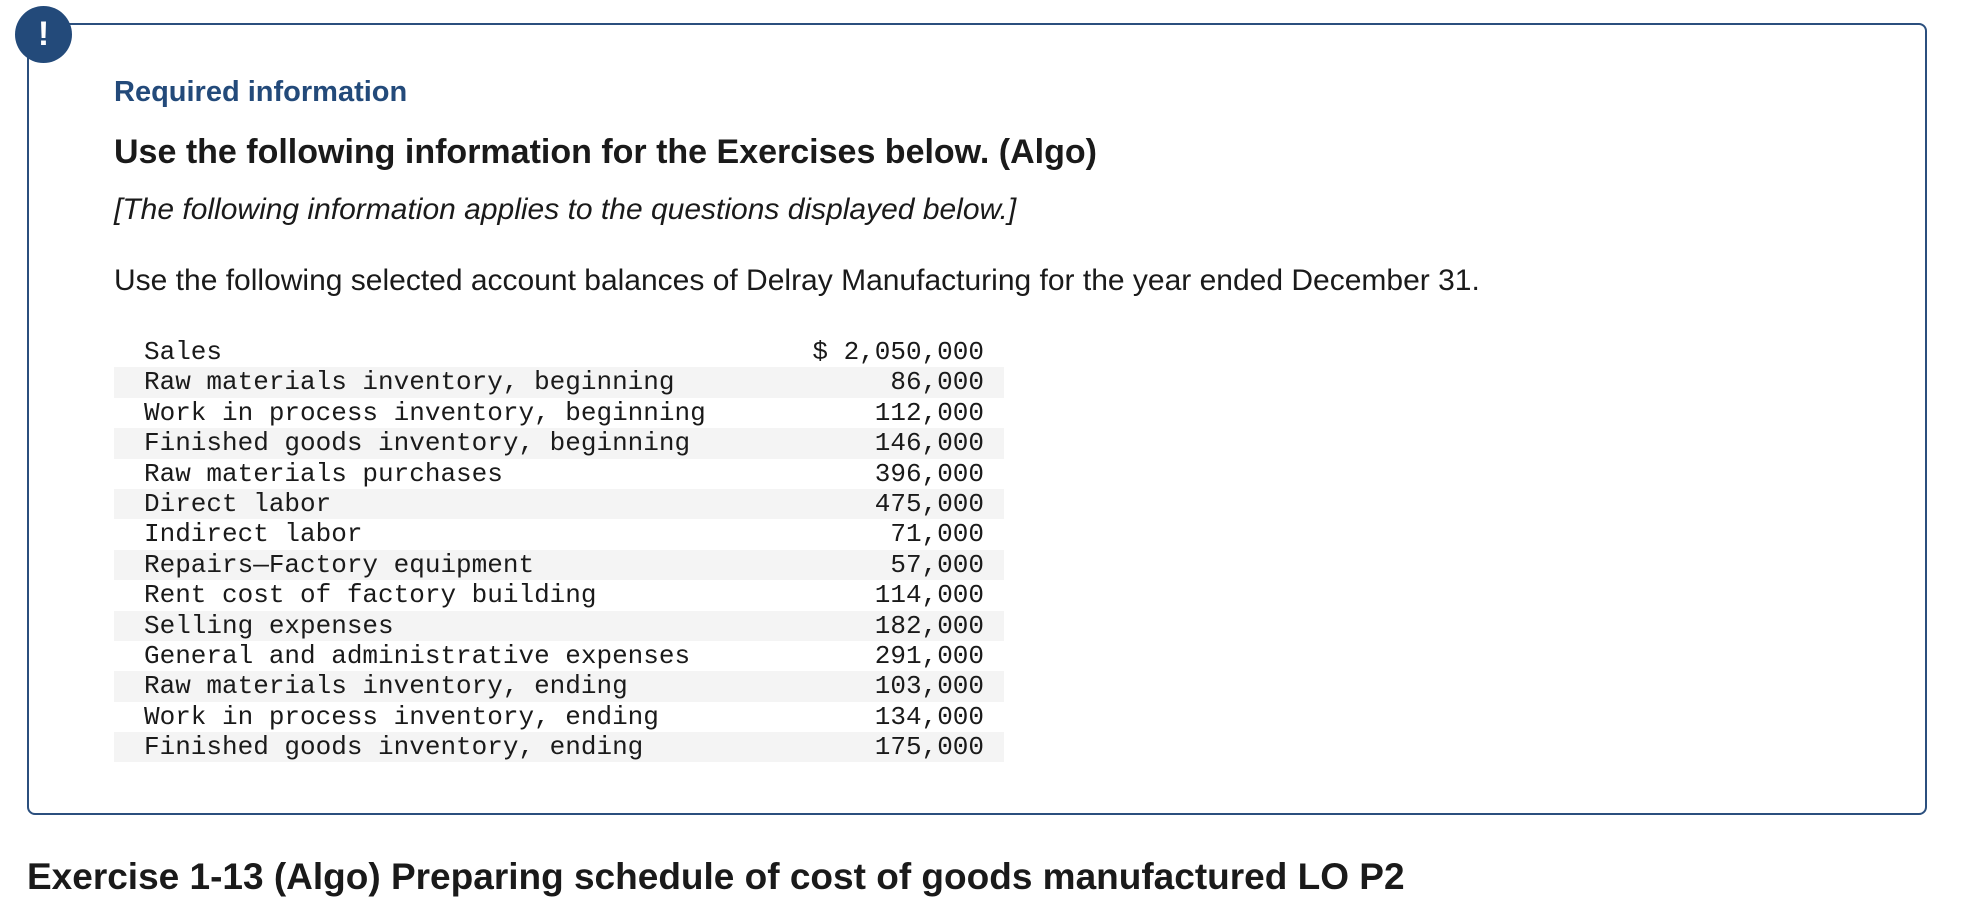 The height and width of the screenshot is (900, 1980). What do you see at coordinates (253, 534) in the screenshot?
I see `account-name: Indirect labor` at bounding box center [253, 534].